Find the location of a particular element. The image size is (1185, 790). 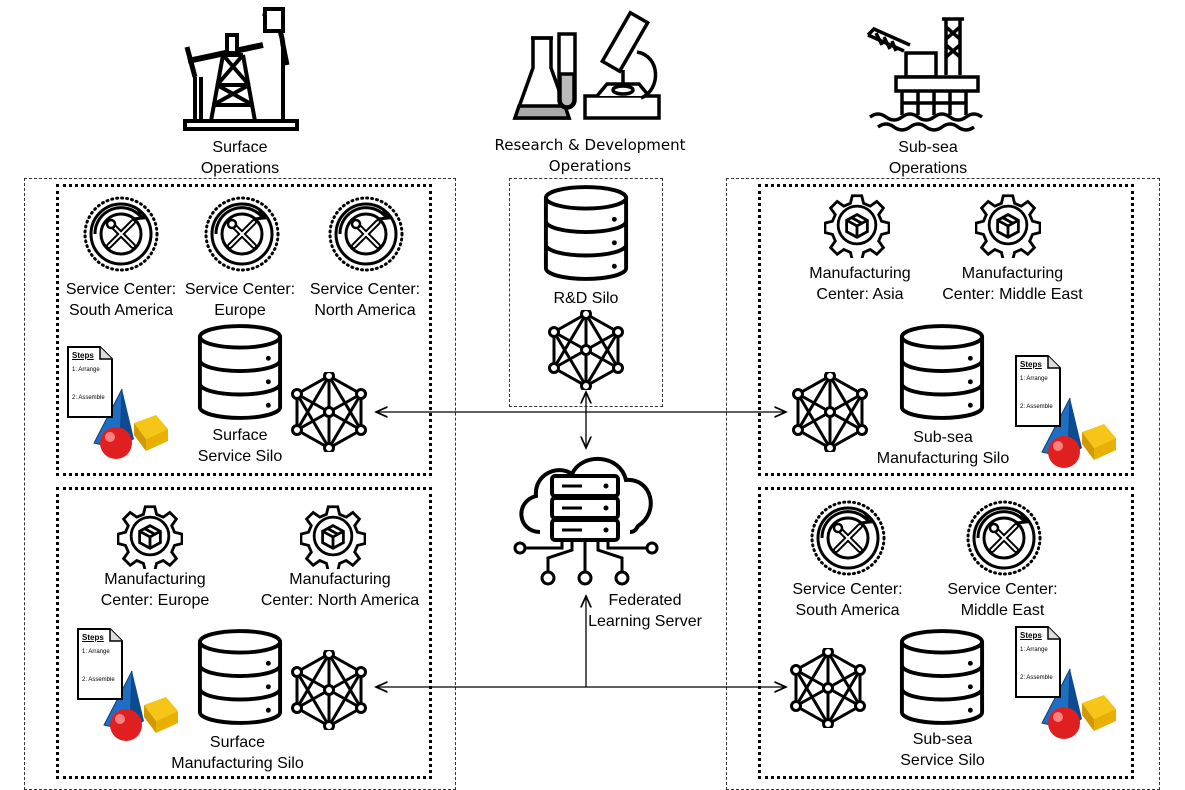

subsea-operations-label: Sub-sea Operations is located at coordinates (928, 158).